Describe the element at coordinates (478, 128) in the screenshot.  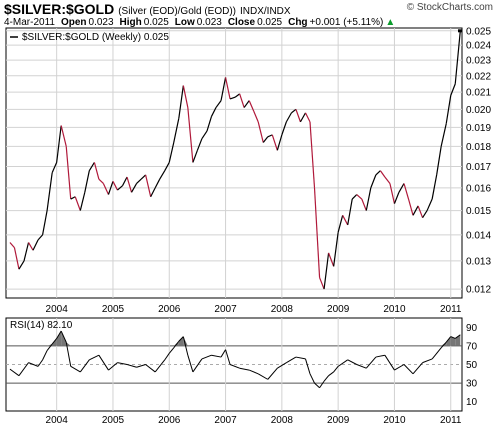
I see `price-y-tick-label: 0.019` at that location.